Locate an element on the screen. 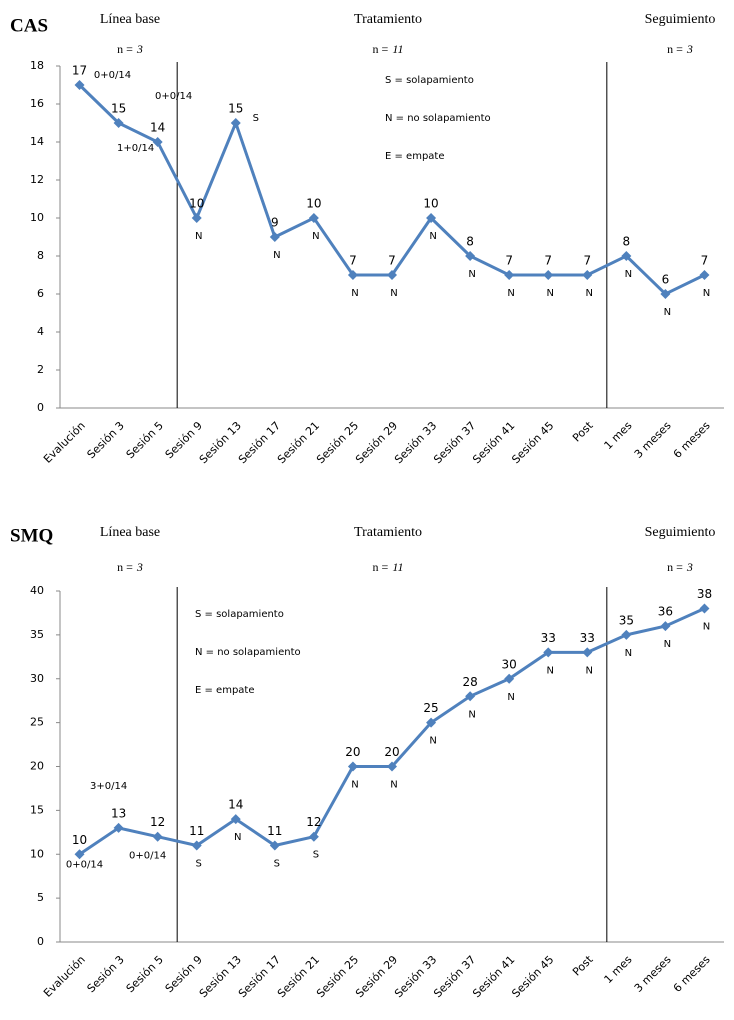 The image size is (734, 1020). y-tick-label: 16 is located at coordinates (37, 103).